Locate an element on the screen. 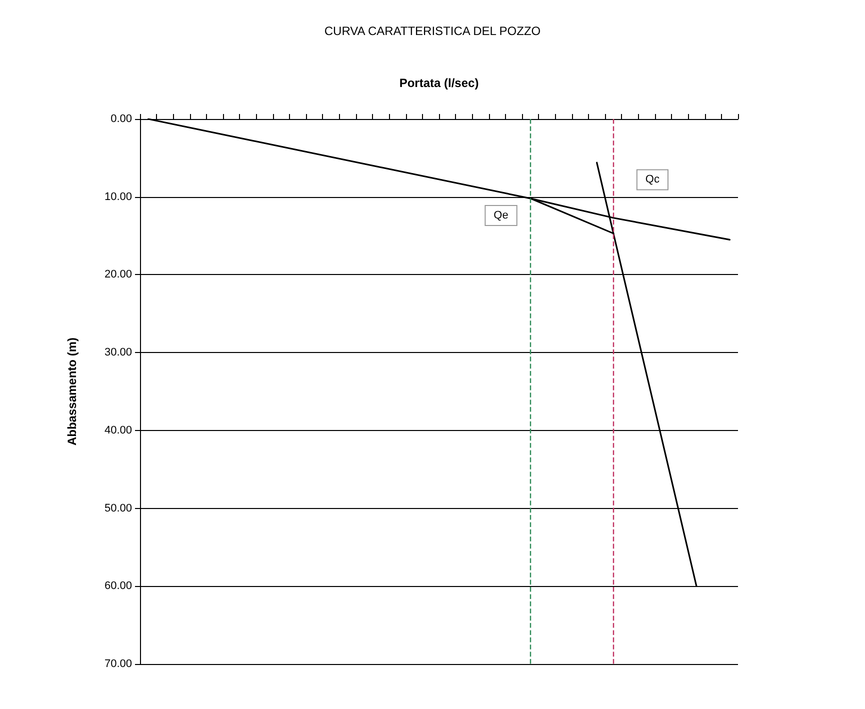  chart-title: CURVA CARATTERISTICA DEL POZZO is located at coordinates (432, 31).